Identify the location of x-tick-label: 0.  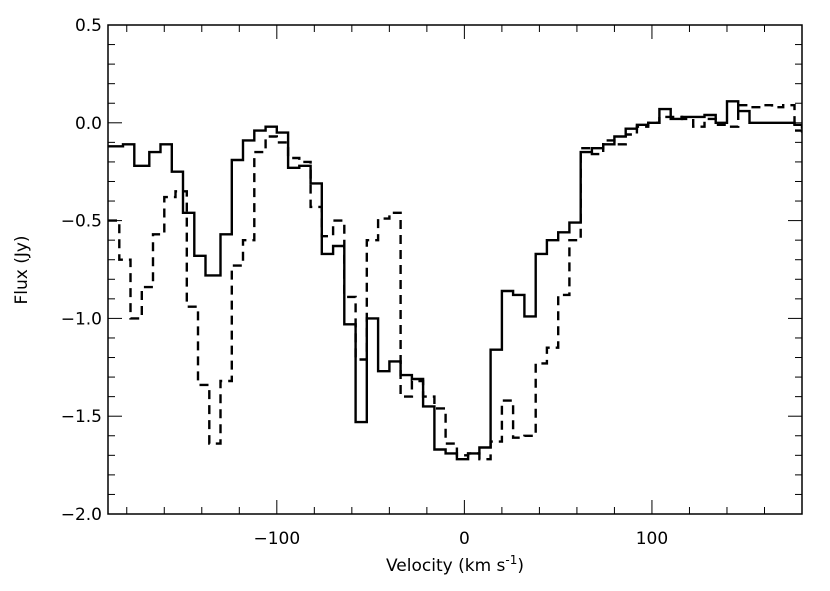
(464, 539).